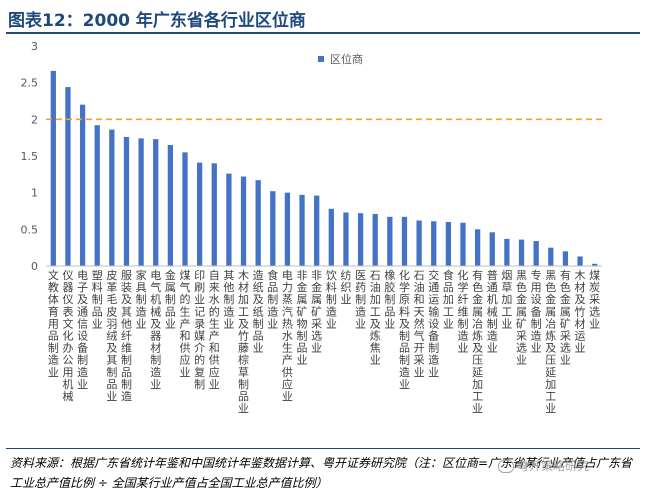  Describe the element at coordinates (185, 324) in the screenshot. I see `category-label: 煤气的生产和供应业` at that location.